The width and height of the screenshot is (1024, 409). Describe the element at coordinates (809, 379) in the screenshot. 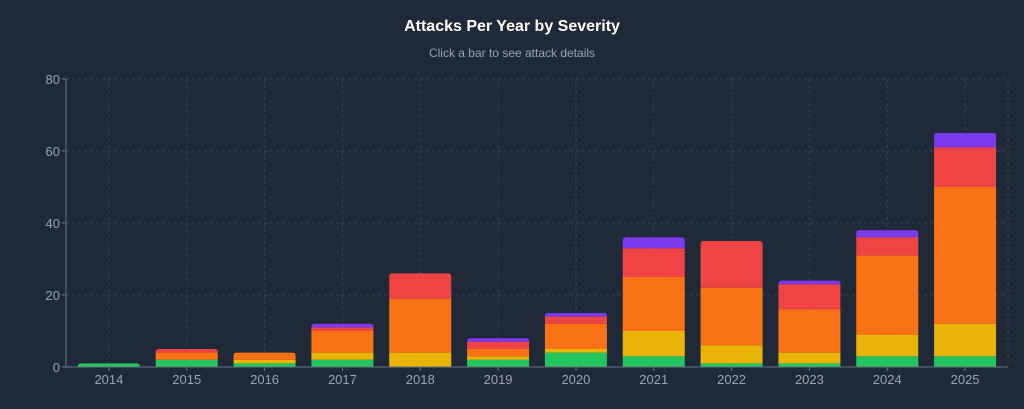

I see `x-tick-label: 2023` at that location.